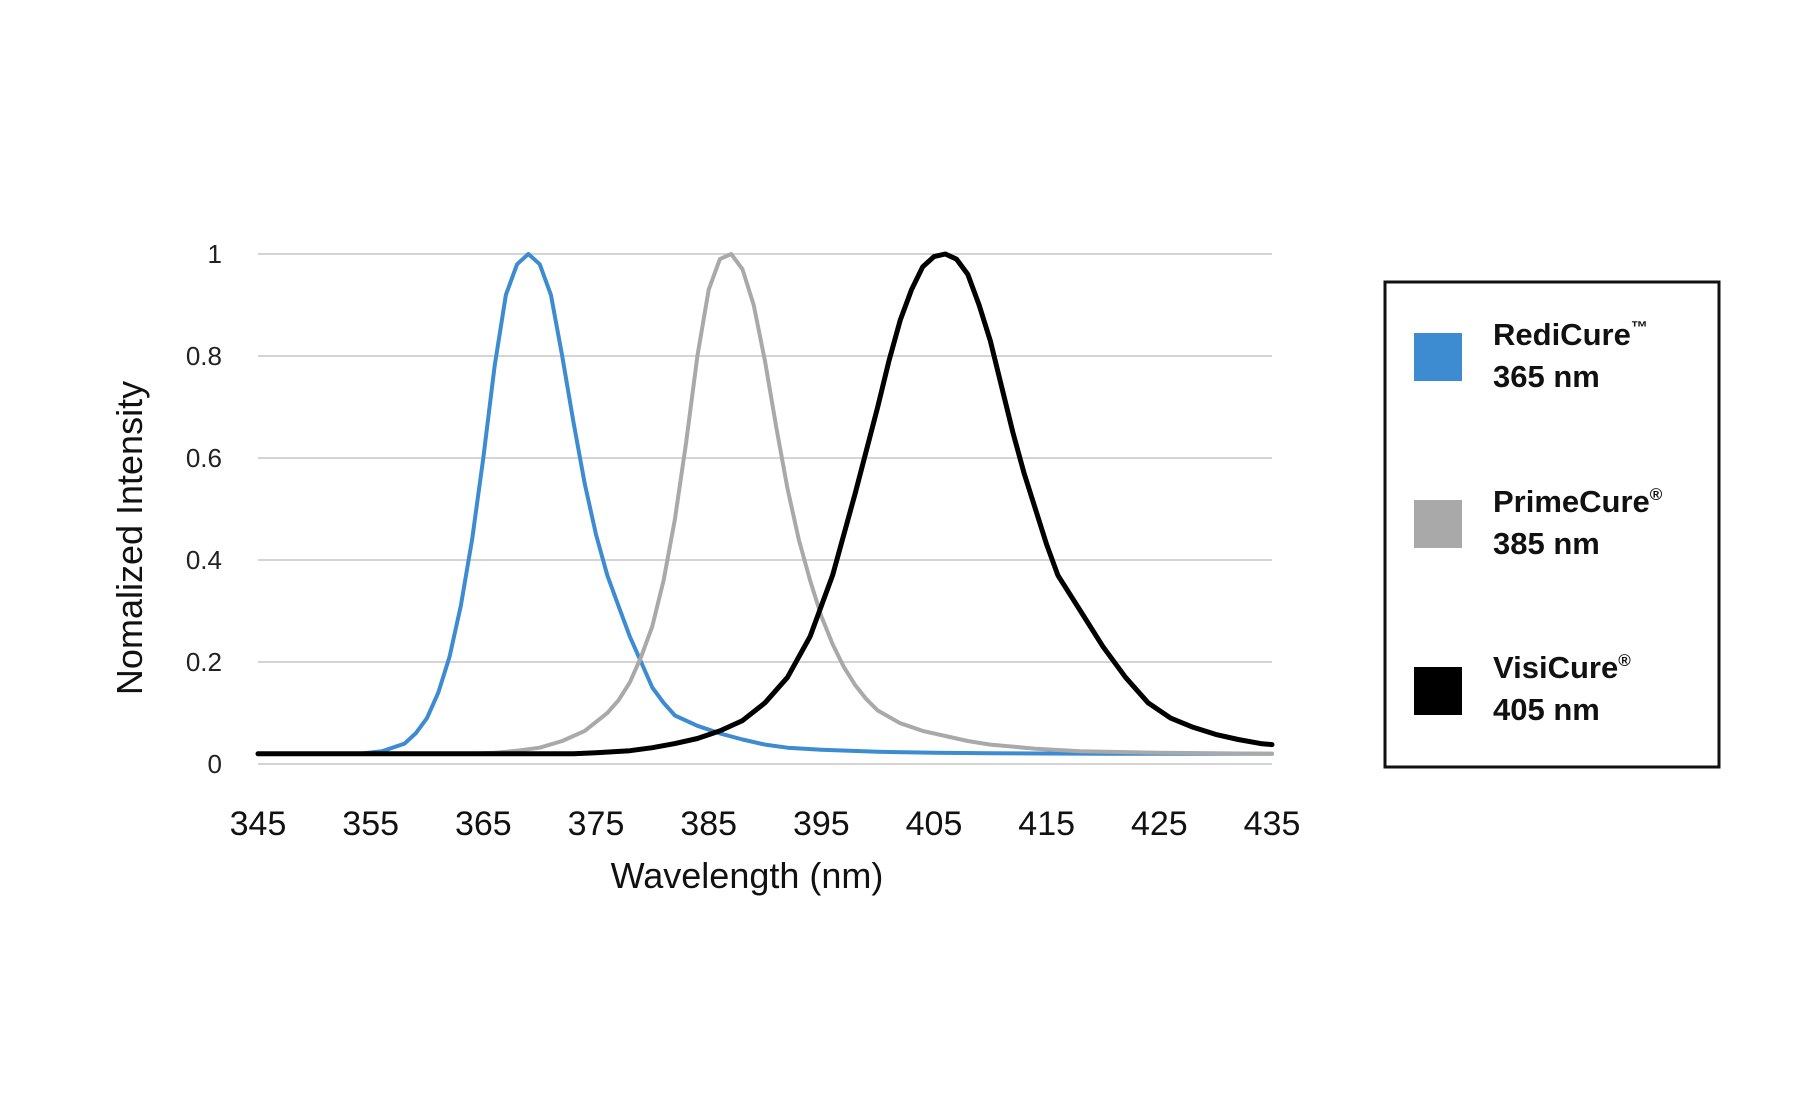  I want to click on y-tick-label: 0.6, so click(204, 458).